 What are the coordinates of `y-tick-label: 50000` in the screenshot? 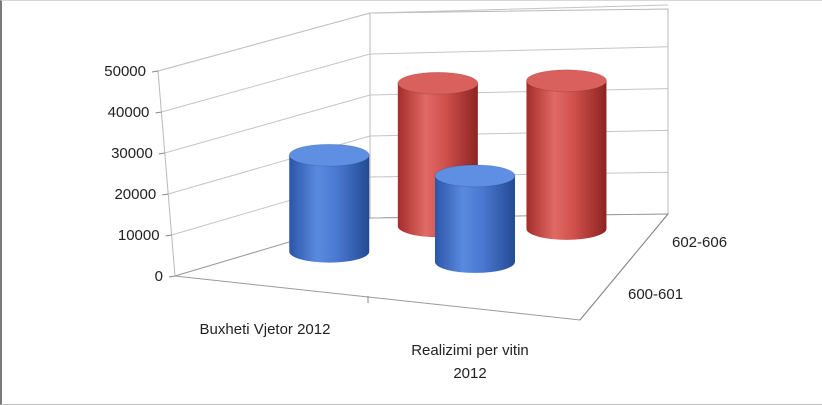 It's located at (125, 71).